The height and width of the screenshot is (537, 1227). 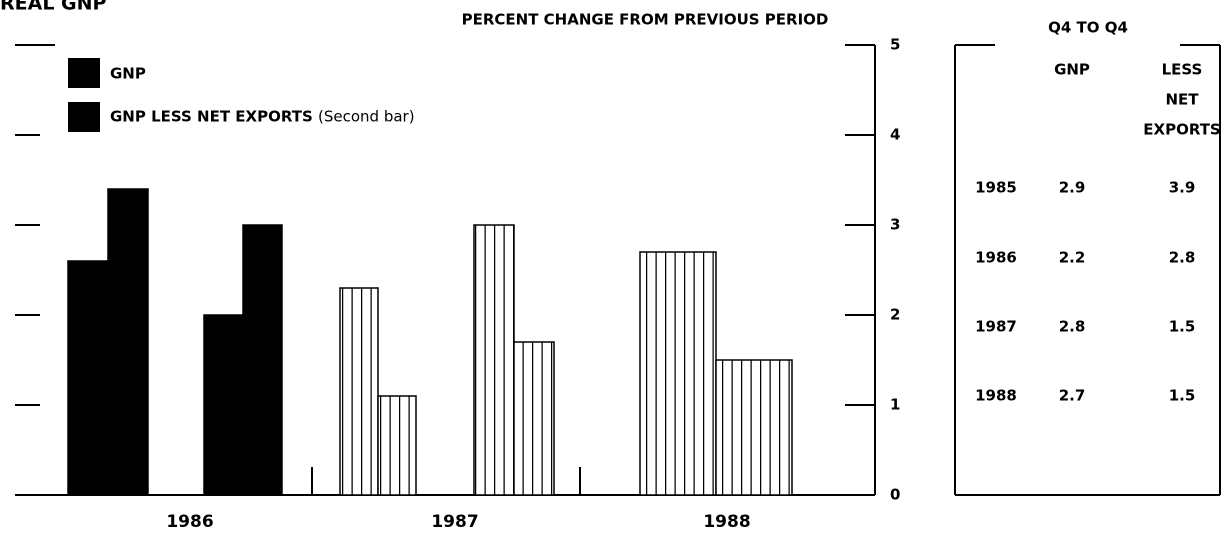 I want to click on column-header: NET, so click(x=1182, y=100).